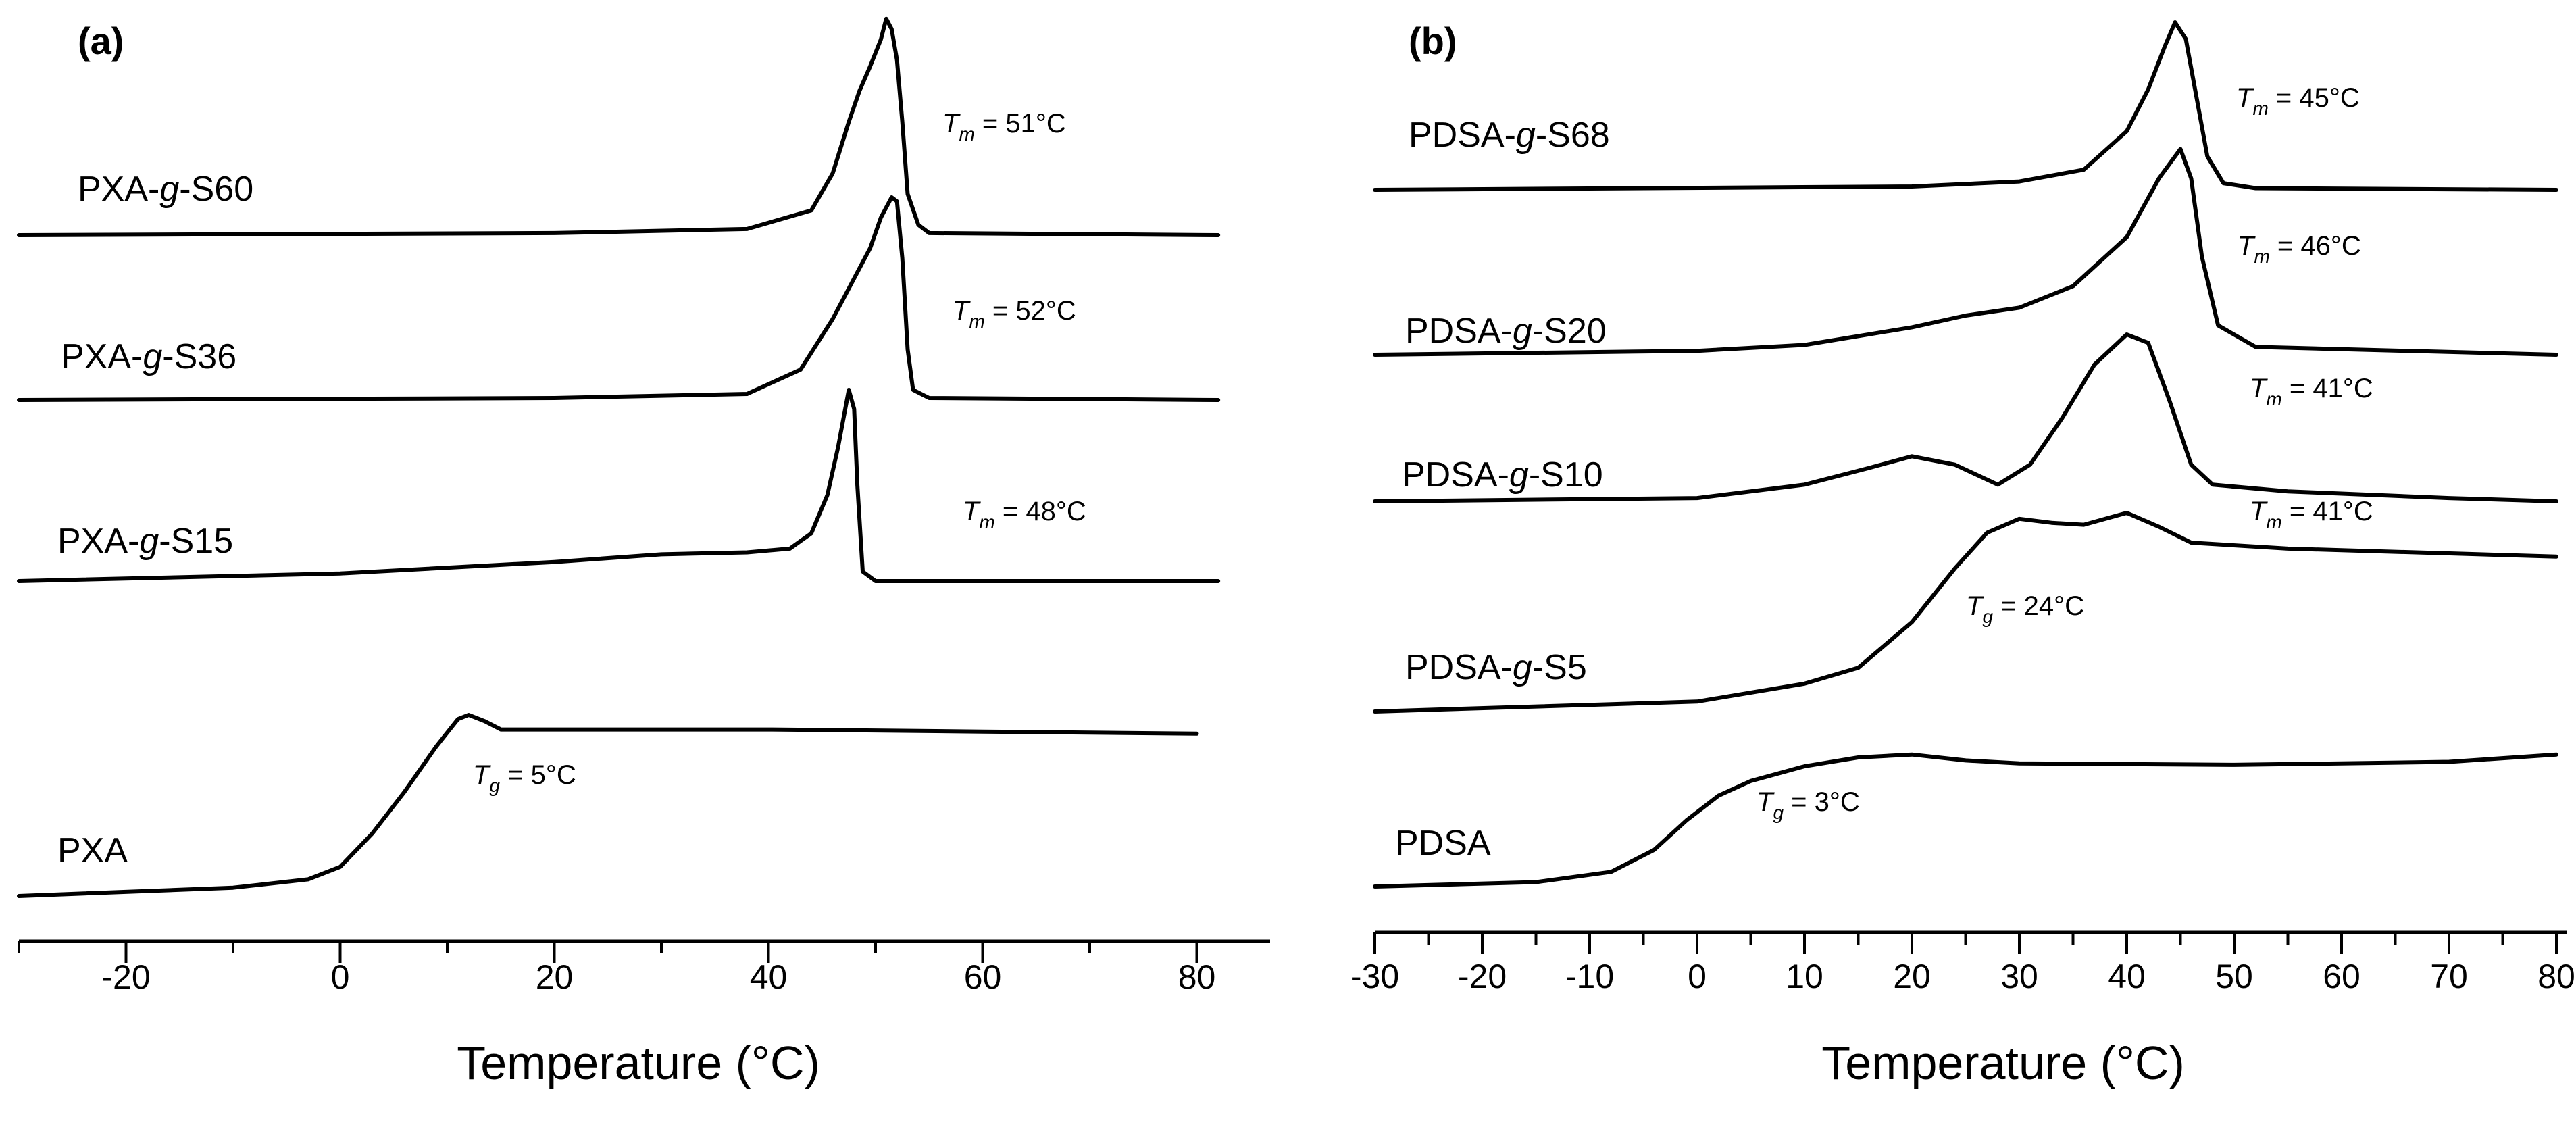 Image resolution: width=2576 pixels, height=1123 pixels. I want to click on curve-pdsa-g-s68, so click(1965, 106).